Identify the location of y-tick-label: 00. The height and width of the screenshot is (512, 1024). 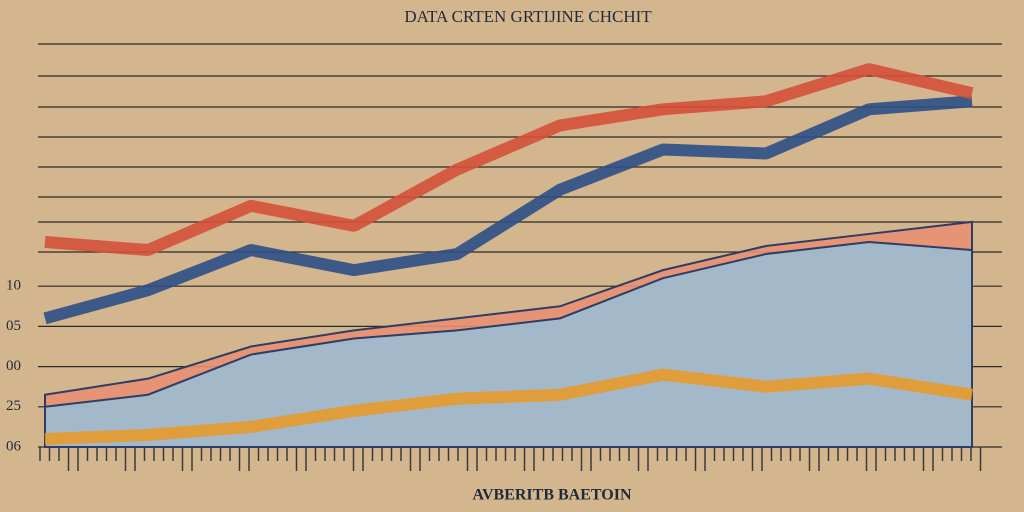
(13, 366).